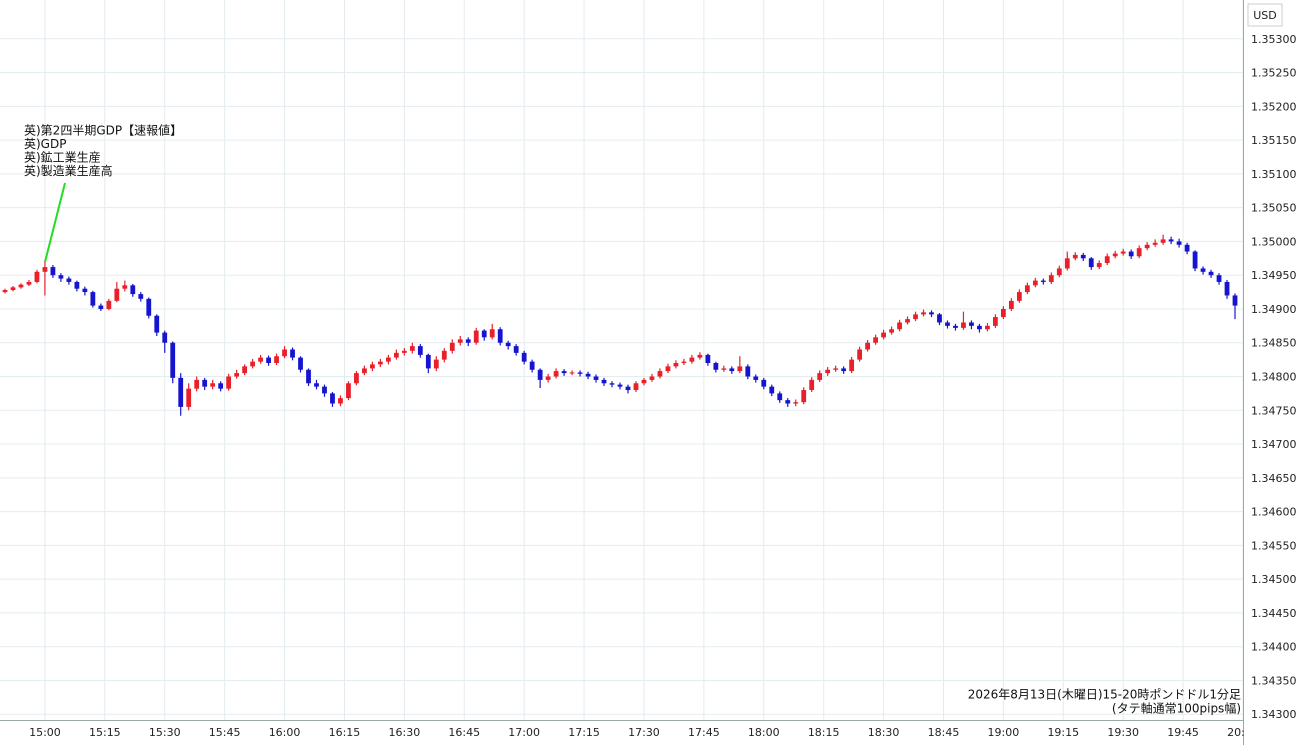  I want to click on axis-mask, so click(1272, 733).